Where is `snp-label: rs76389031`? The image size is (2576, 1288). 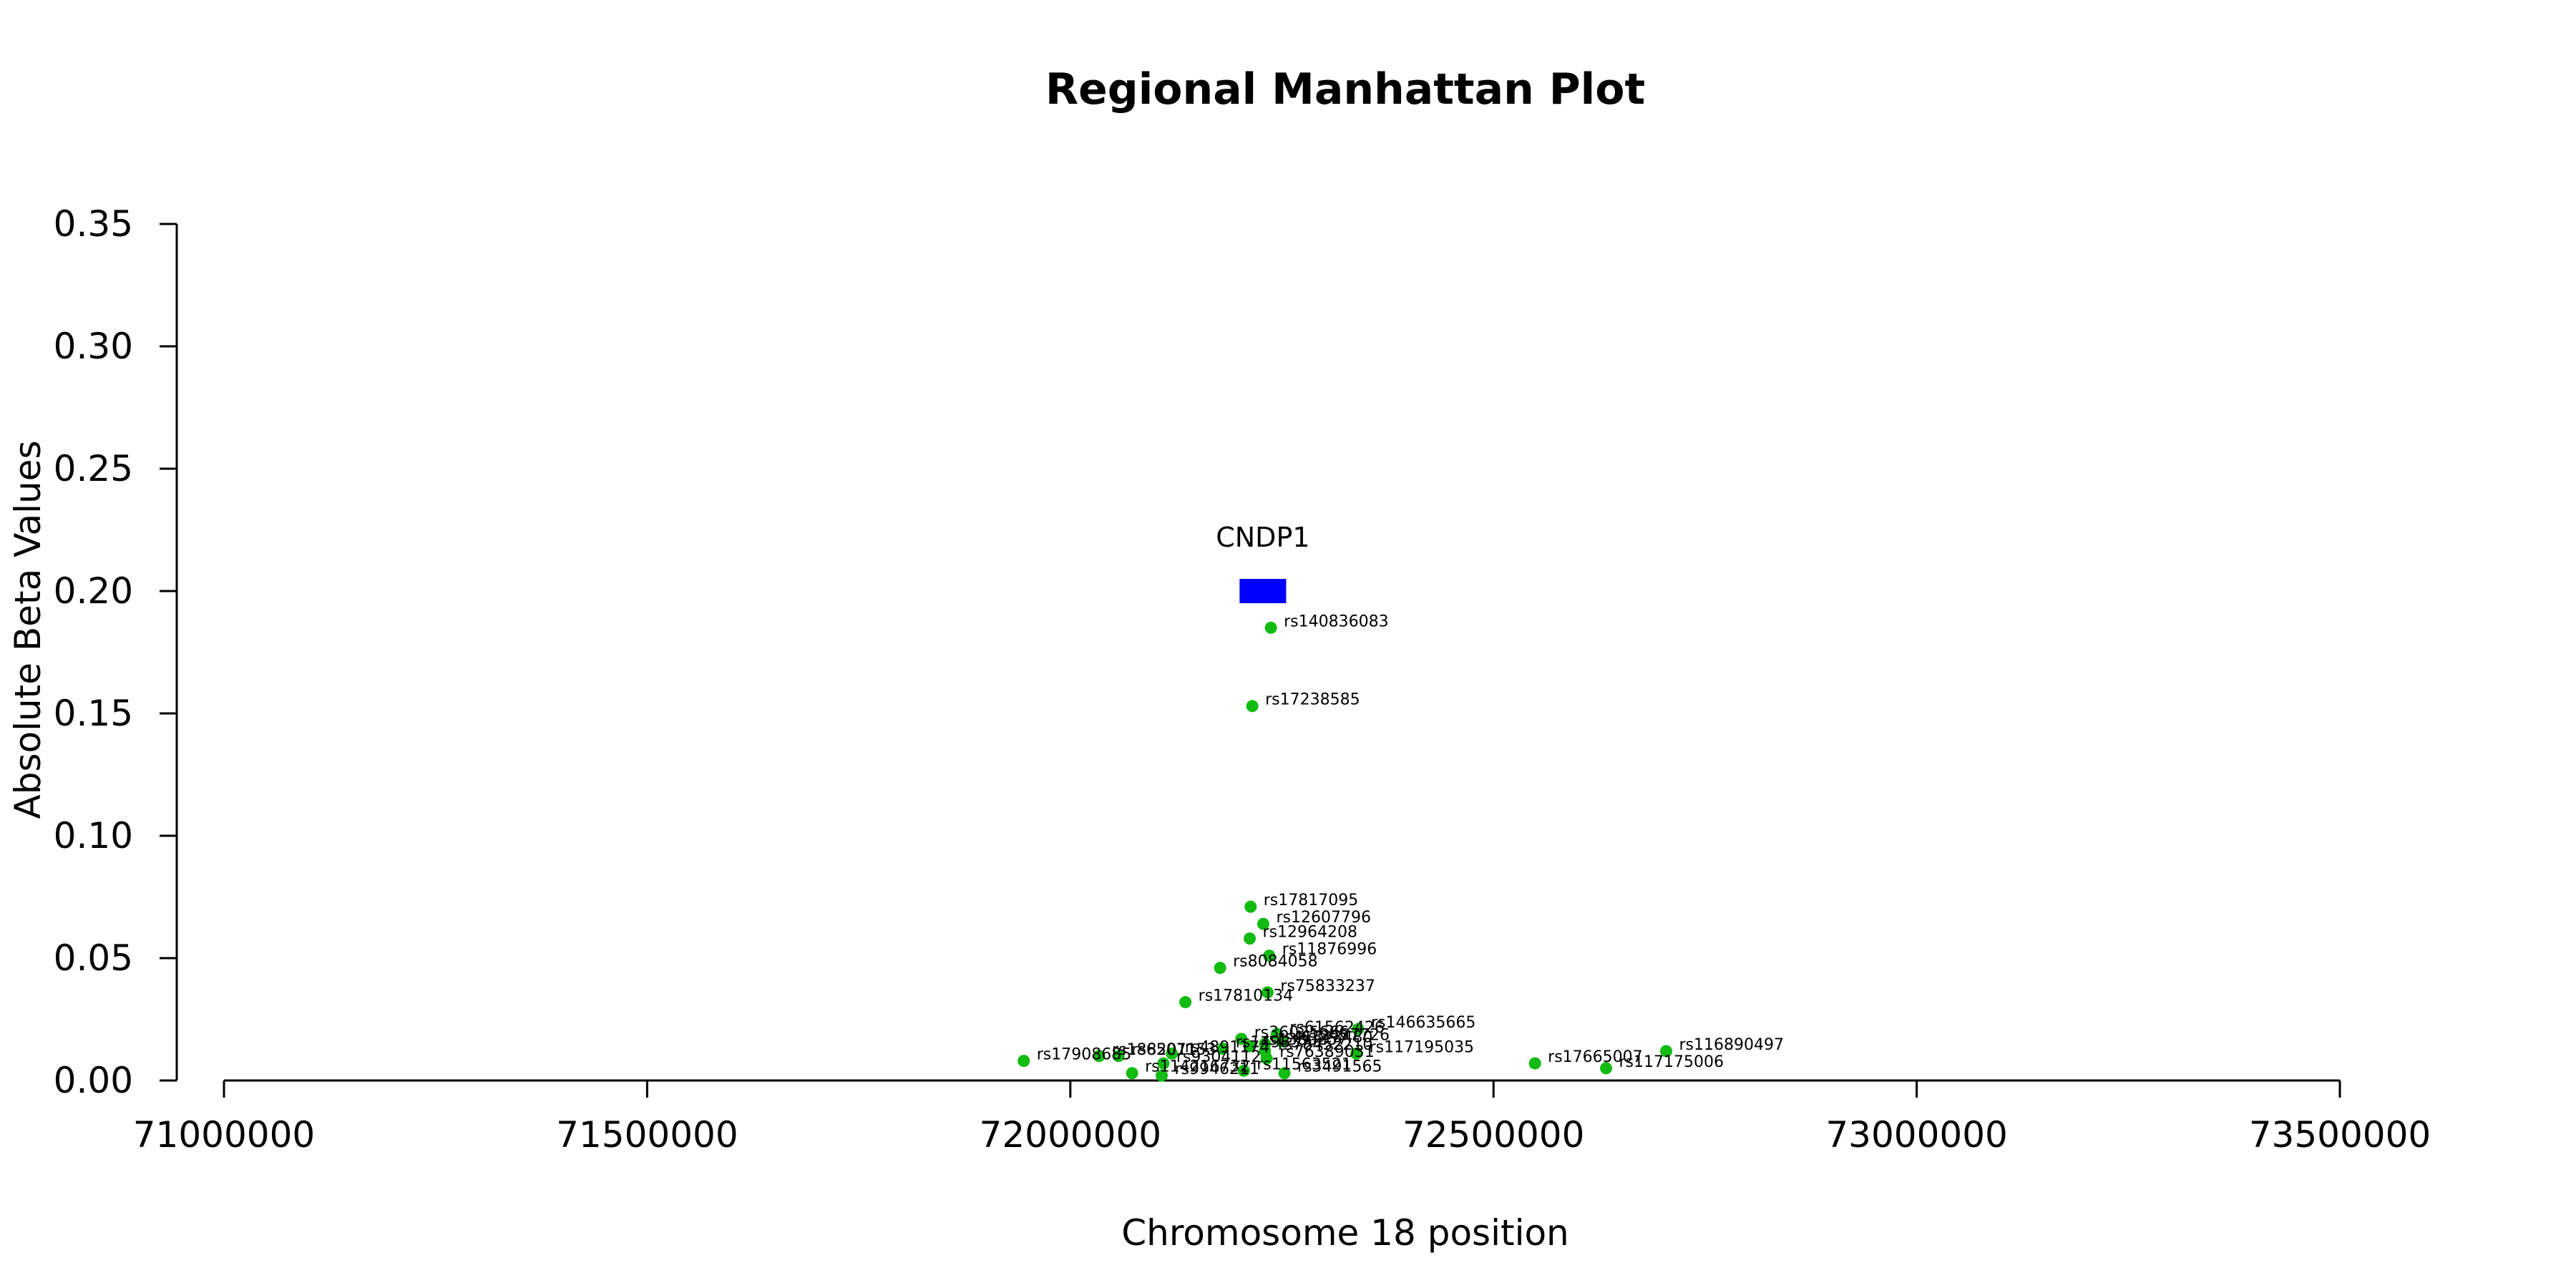 snp-label: rs76389031 is located at coordinates (1326, 1052).